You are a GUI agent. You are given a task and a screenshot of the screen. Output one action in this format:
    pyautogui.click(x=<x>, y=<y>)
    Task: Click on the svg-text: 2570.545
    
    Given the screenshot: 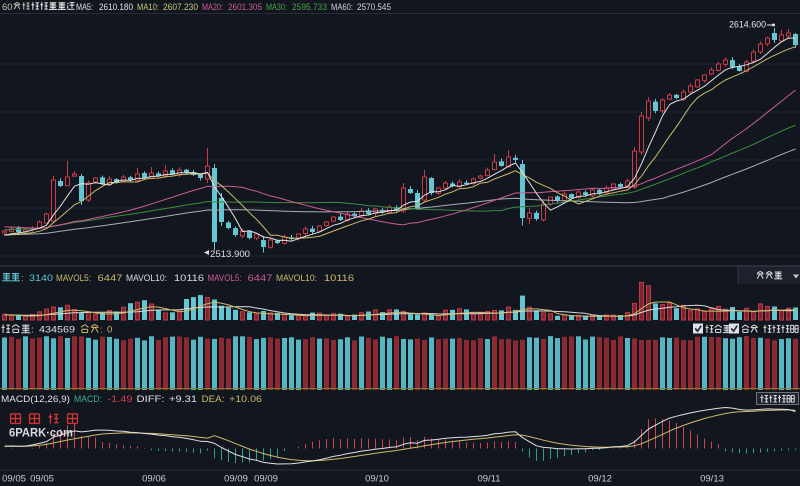 What is the action you would take?
    pyautogui.click(x=374, y=7)
    